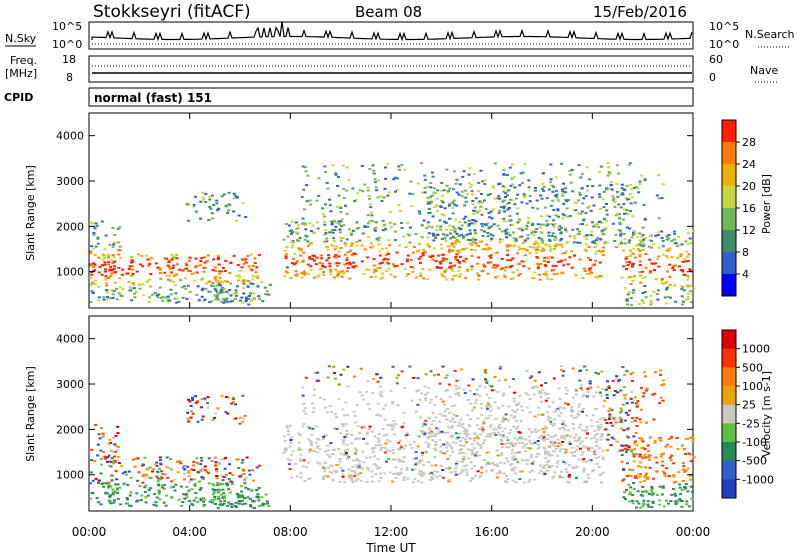 This screenshot has height=554, width=800. I want to click on colorbar-tick-label: -25, so click(751, 423).